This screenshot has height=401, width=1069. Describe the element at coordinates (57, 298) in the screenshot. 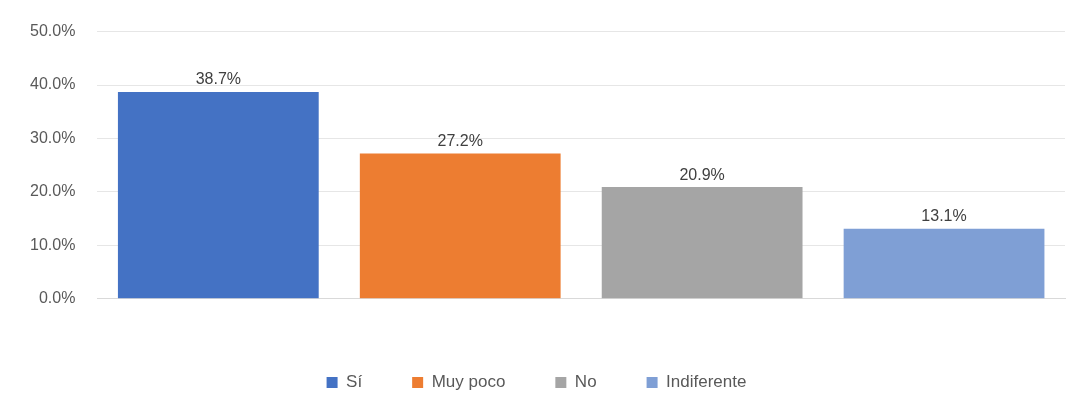

I see `y-tick-label: 0.0%` at that location.